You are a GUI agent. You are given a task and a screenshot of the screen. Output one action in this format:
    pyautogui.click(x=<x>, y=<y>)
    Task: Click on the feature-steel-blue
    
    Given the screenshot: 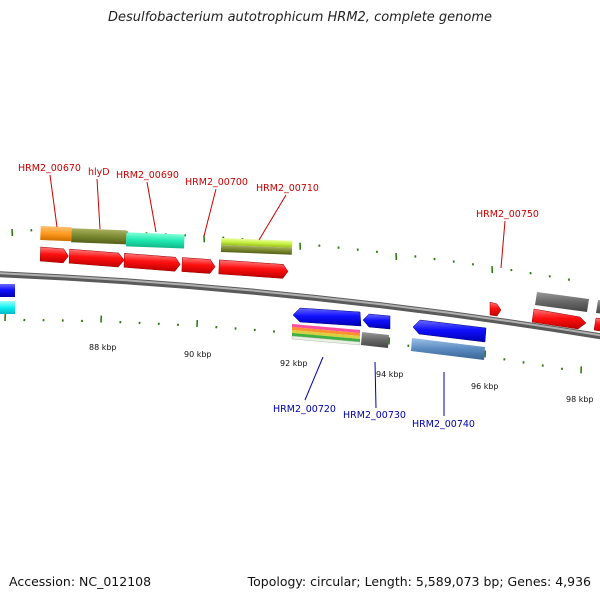 What is the action you would take?
    pyautogui.click(x=448, y=349)
    